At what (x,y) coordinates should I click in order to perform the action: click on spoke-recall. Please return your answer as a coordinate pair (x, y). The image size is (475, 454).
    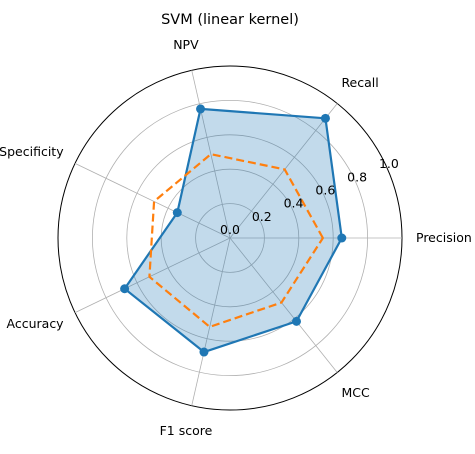
    Looking at the image, I should click on (283, 171).